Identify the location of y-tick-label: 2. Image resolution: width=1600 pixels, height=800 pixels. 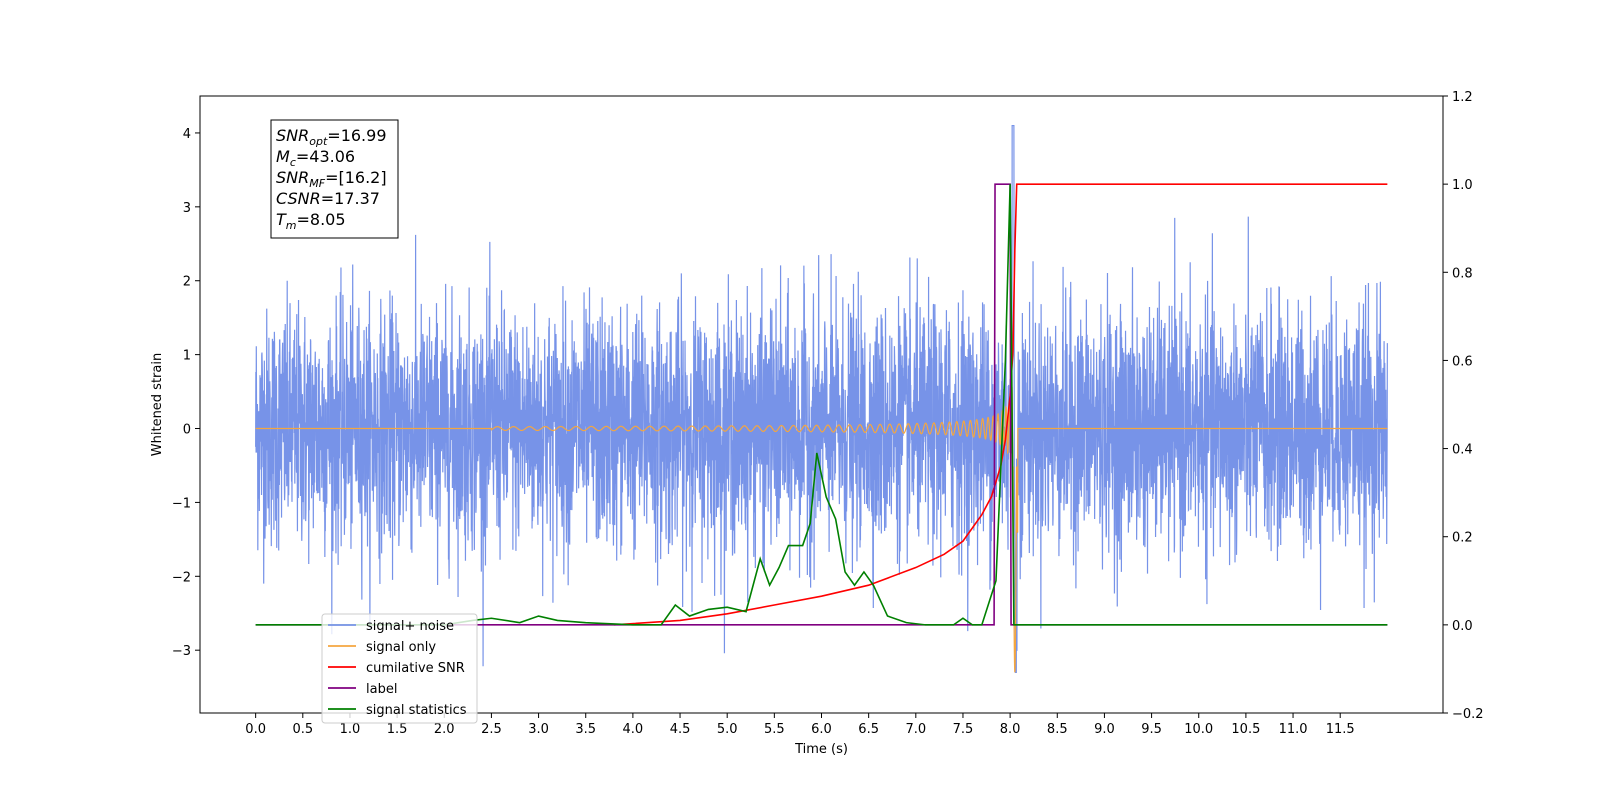
(187, 282).